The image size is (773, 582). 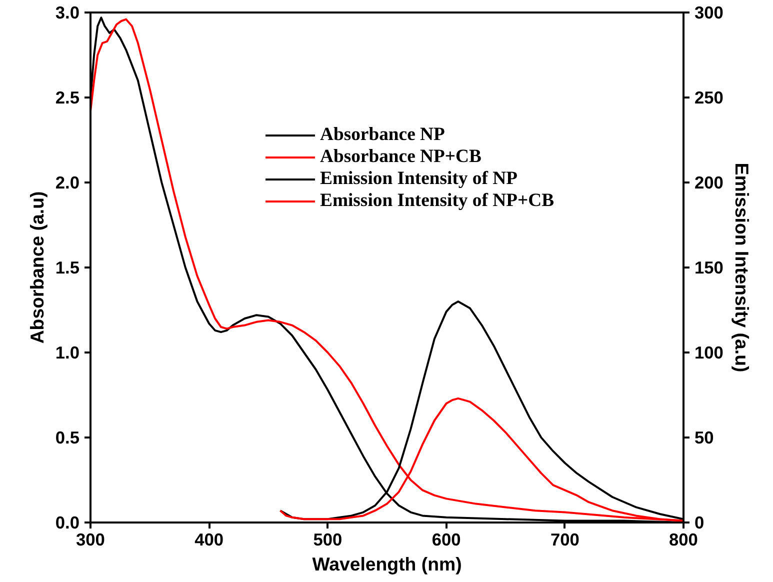 What do you see at coordinates (709, 268) in the screenshot?
I see `y2-tick-label: 150` at bounding box center [709, 268].